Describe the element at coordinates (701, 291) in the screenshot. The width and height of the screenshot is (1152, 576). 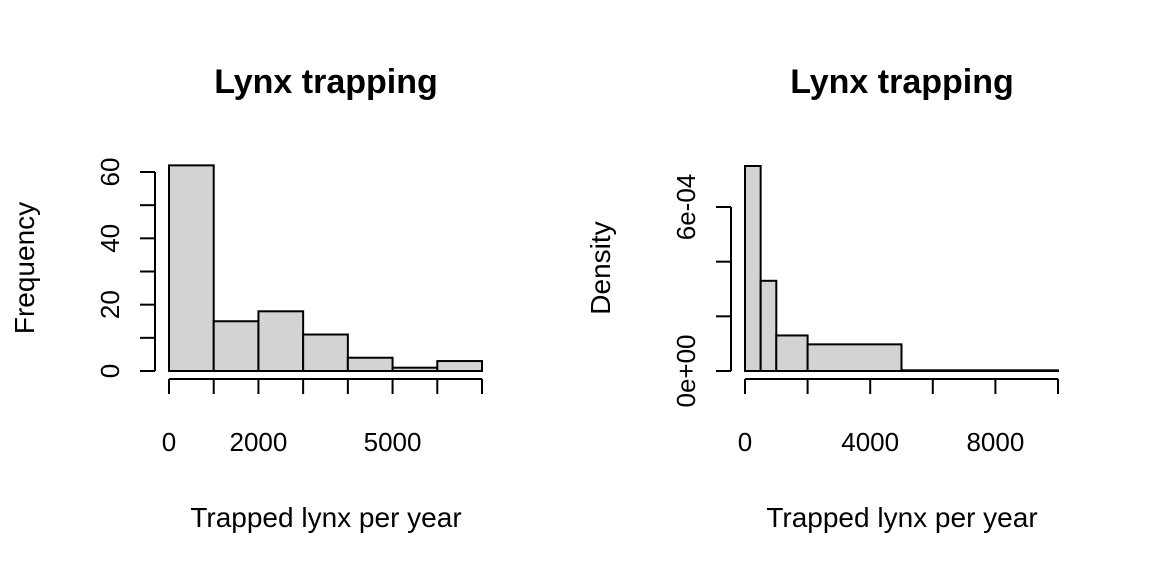
I see `y-axis-density: 0e+00 6e-04` at that location.